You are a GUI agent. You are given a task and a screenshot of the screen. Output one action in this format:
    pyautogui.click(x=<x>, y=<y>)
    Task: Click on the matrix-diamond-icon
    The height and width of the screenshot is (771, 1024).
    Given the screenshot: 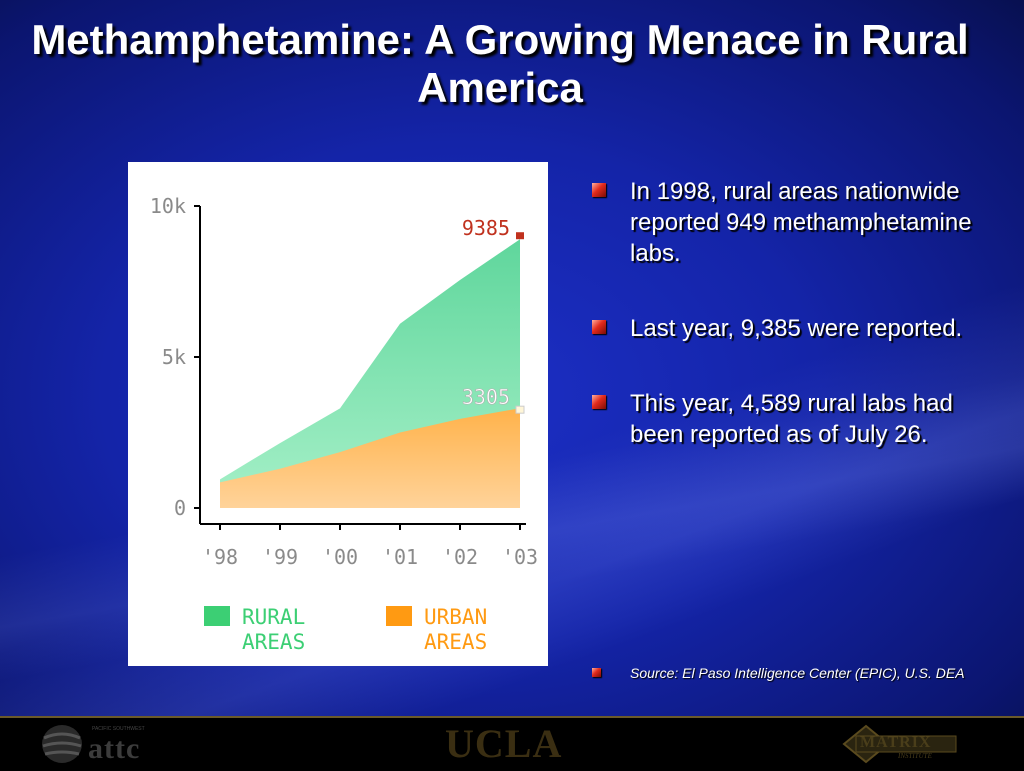 What is the action you would take?
    pyautogui.click(x=899, y=744)
    